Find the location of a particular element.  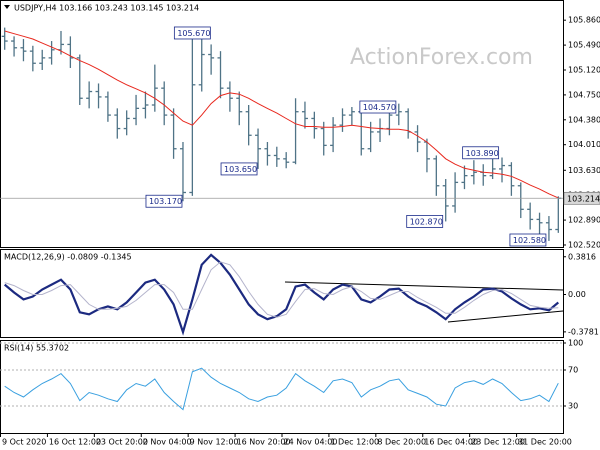

y-tick-label: 105.120 is located at coordinates (584, 69).